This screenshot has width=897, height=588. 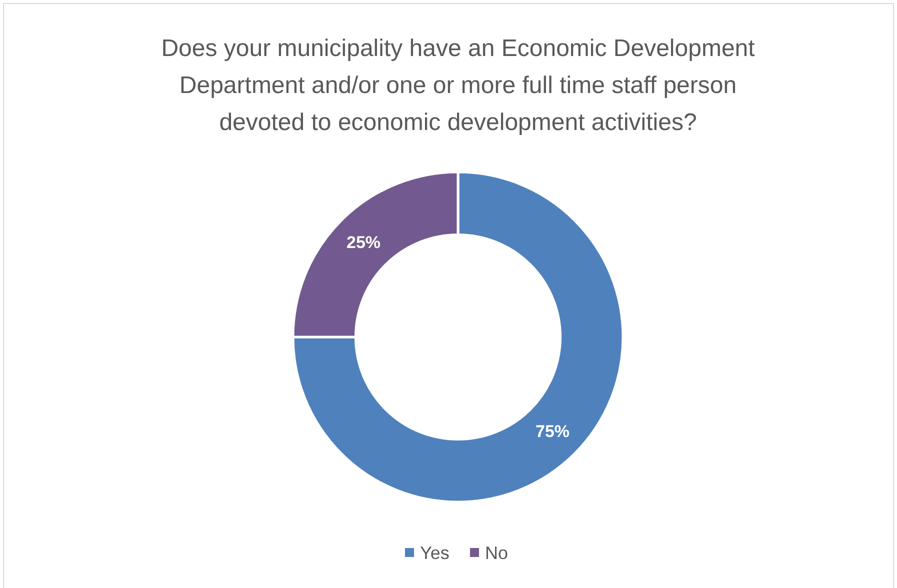 What do you see at coordinates (458, 85) in the screenshot?
I see `chart-title: Does your municipality have an Economic Development Department and/or one or more full time staff person devoted to economic development activities?` at bounding box center [458, 85].